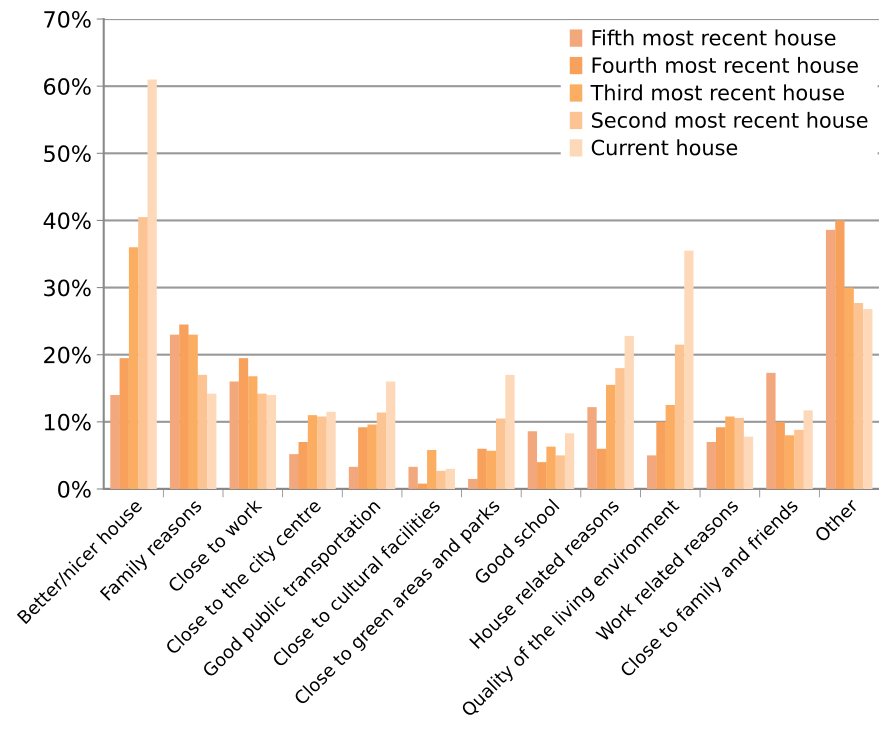 This screenshot has width=879, height=732. I want to click on legend-label: Fifth most recent house, so click(714, 37).